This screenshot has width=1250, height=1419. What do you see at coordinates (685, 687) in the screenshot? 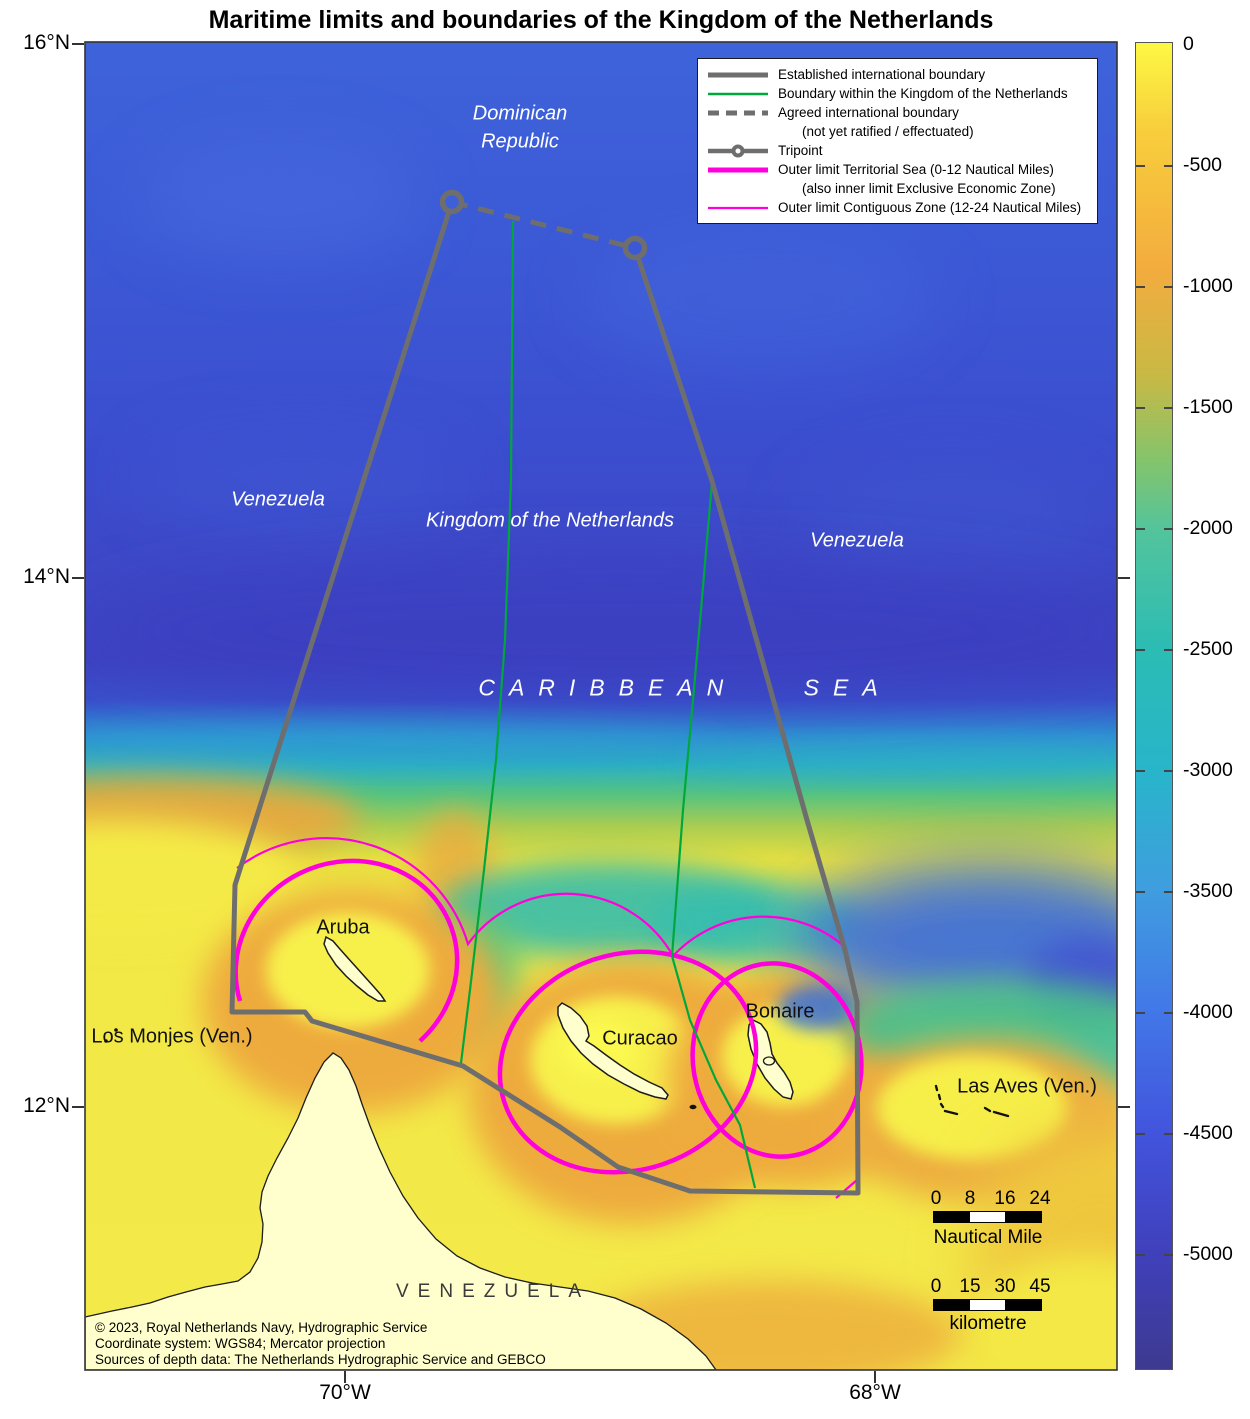
I see `label-caribbean-sea: CARIBBEAN SEA` at bounding box center [685, 687].